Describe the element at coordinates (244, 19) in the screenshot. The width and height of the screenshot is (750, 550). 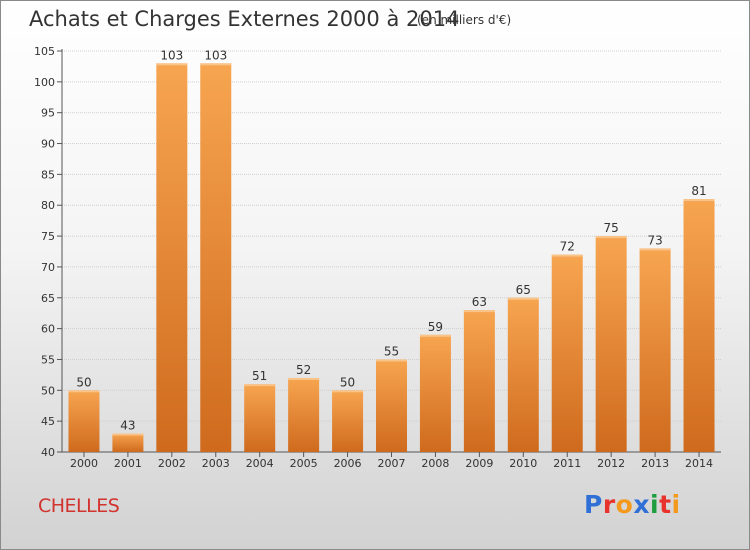
I see `chart-title: Achats et Charges Externes 2000 à 2014` at that location.